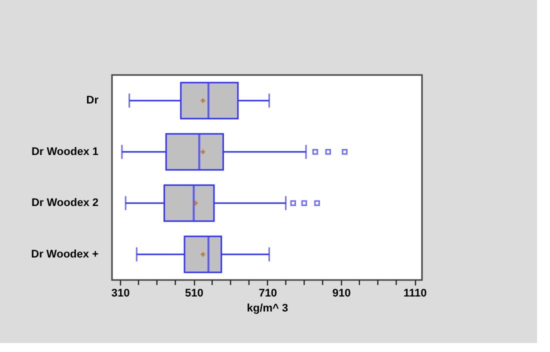 Image resolution: width=550 pixels, height=352 pixels. What do you see at coordinates (93, 100) in the screenshot?
I see `y-tick-label: Dr` at bounding box center [93, 100].